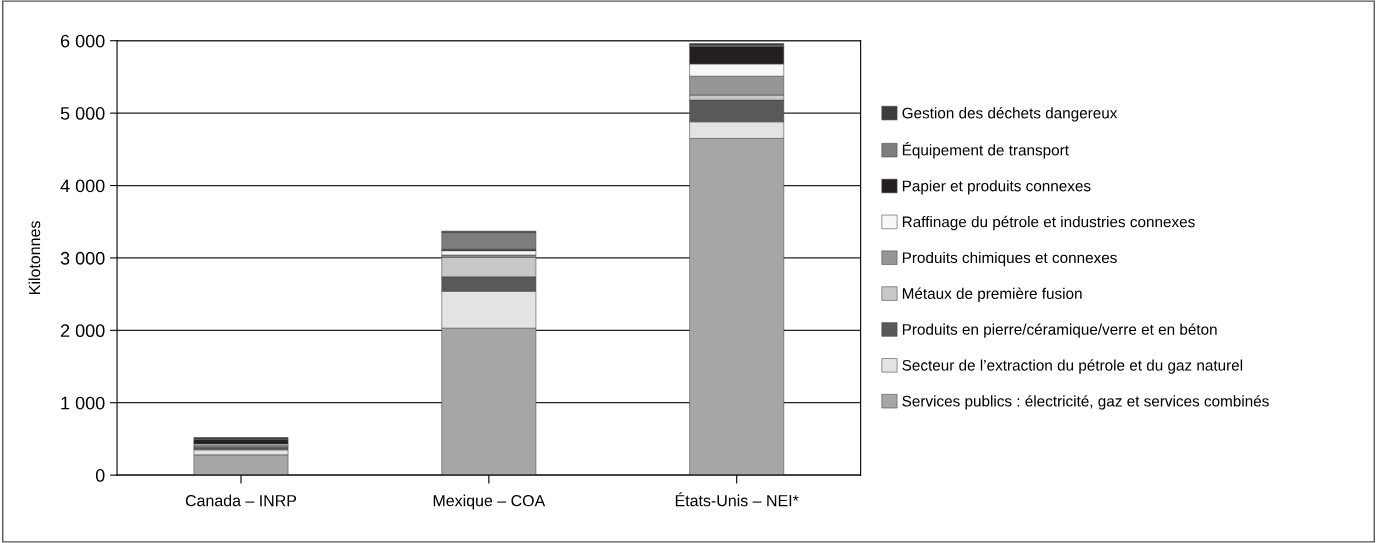  I want to click on legend-label: Produits chimiques et connexes, so click(1009, 259).